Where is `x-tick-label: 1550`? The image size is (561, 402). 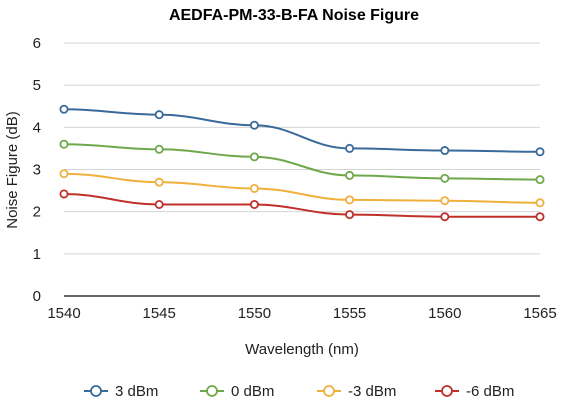
x-tick-label: 1550 is located at coordinates (254, 313).